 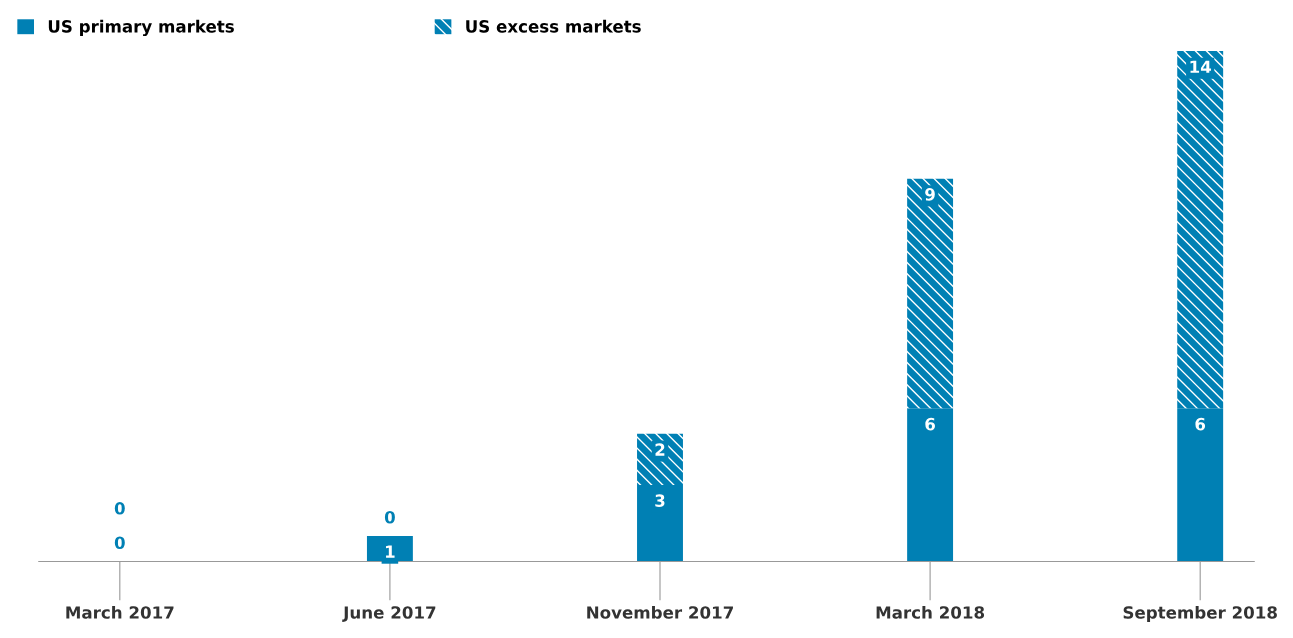 What do you see at coordinates (120, 612) in the screenshot?
I see `x-tick-label: March 2017` at bounding box center [120, 612].